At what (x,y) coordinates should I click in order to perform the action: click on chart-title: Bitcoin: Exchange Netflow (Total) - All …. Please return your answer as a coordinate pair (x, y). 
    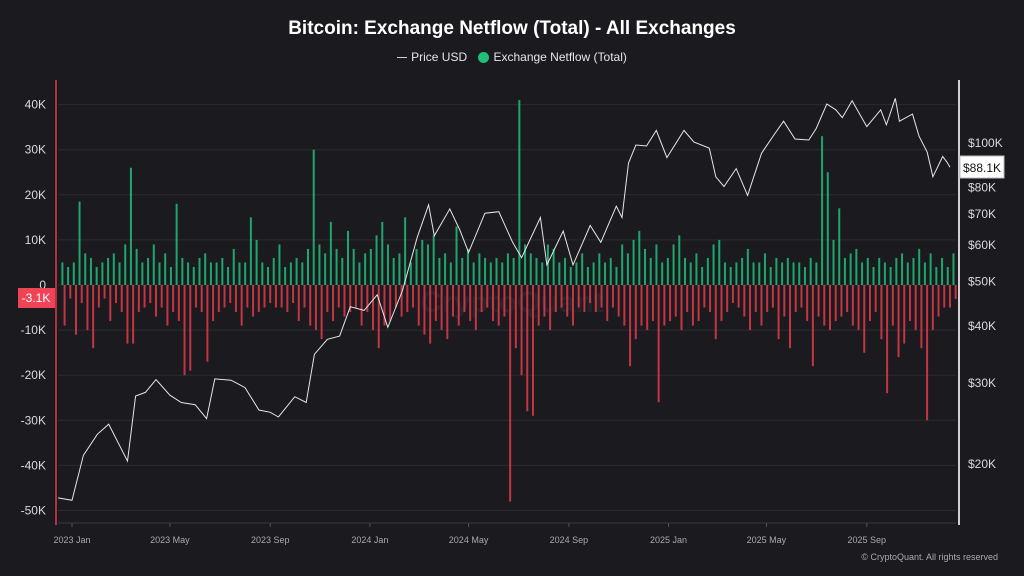
    Looking at the image, I should click on (512, 28).